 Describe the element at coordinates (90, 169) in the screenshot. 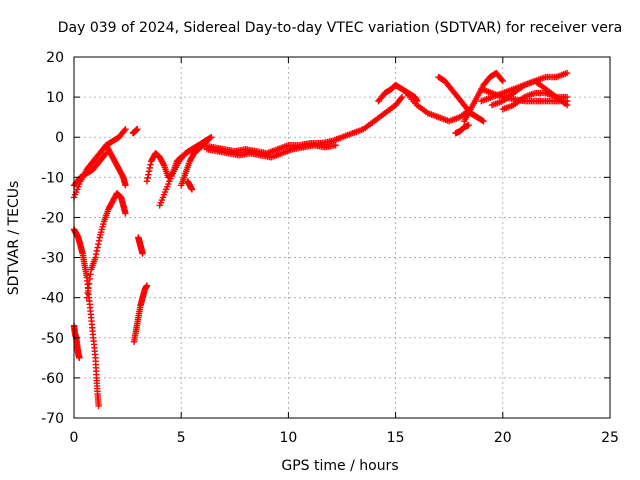

I see `series-arc-early-rise-b` at that location.